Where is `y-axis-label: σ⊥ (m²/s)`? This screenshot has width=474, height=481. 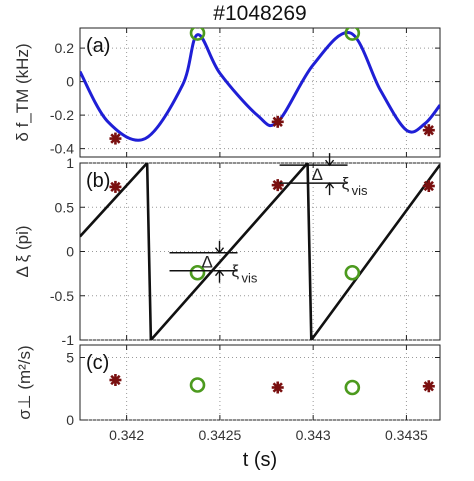 y-axis-label: σ⊥ (m²/s) is located at coordinates (24, 382).